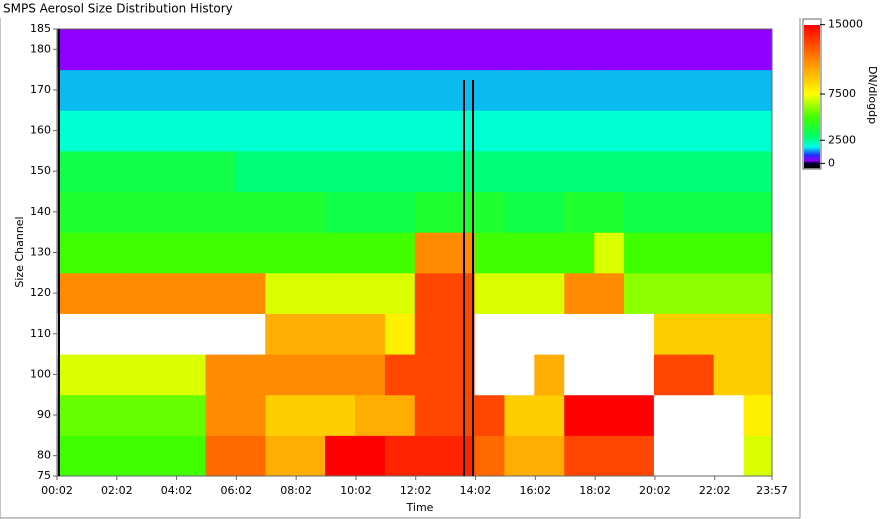  What do you see at coordinates (655, 490) in the screenshot?
I see `x-tick-label: 20:02` at bounding box center [655, 490].